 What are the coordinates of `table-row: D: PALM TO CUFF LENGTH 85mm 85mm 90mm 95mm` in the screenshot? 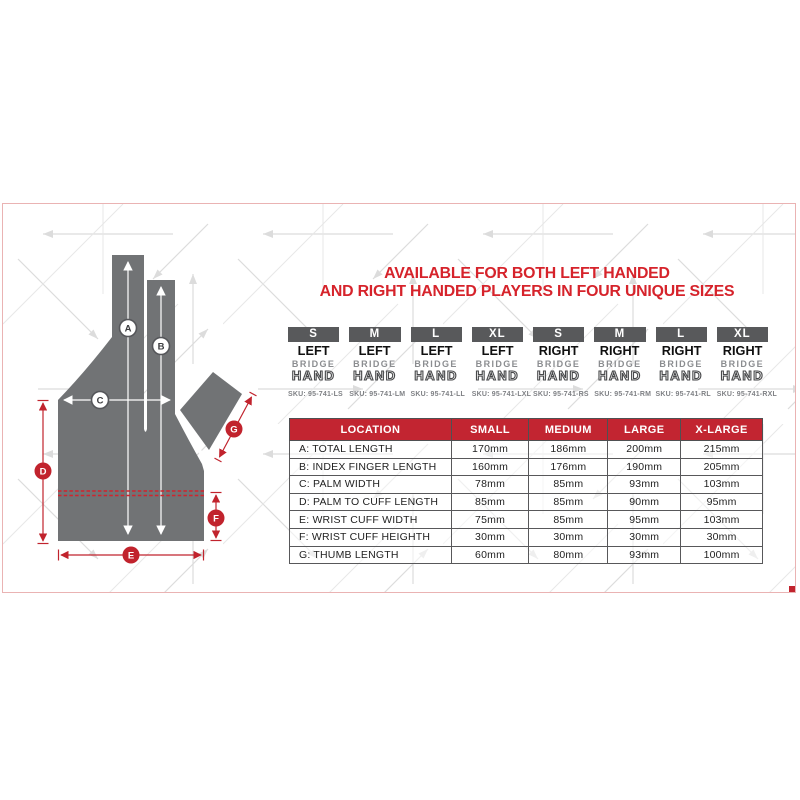 It's located at (526, 502).